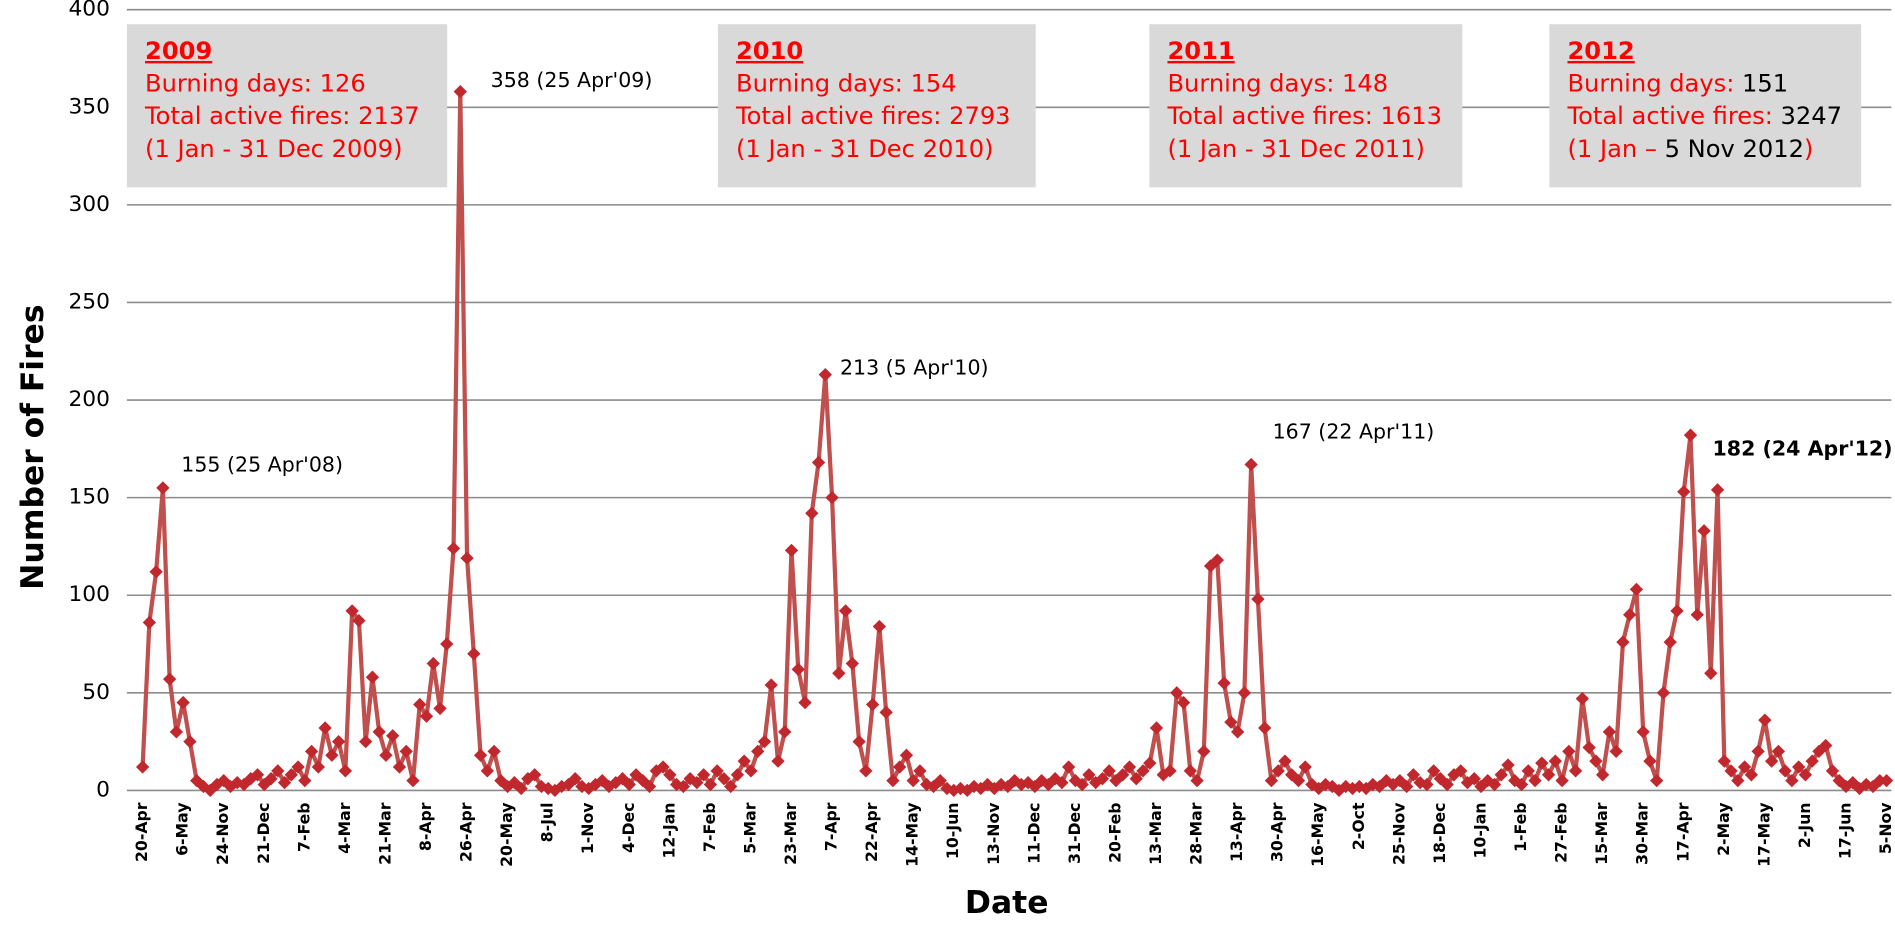 The width and height of the screenshot is (1895, 927). What do you see at coordinates (1236, 832) in the screenshot?
I see `x-tick-label: 13-Apr` at bounding box center [1236, 832].